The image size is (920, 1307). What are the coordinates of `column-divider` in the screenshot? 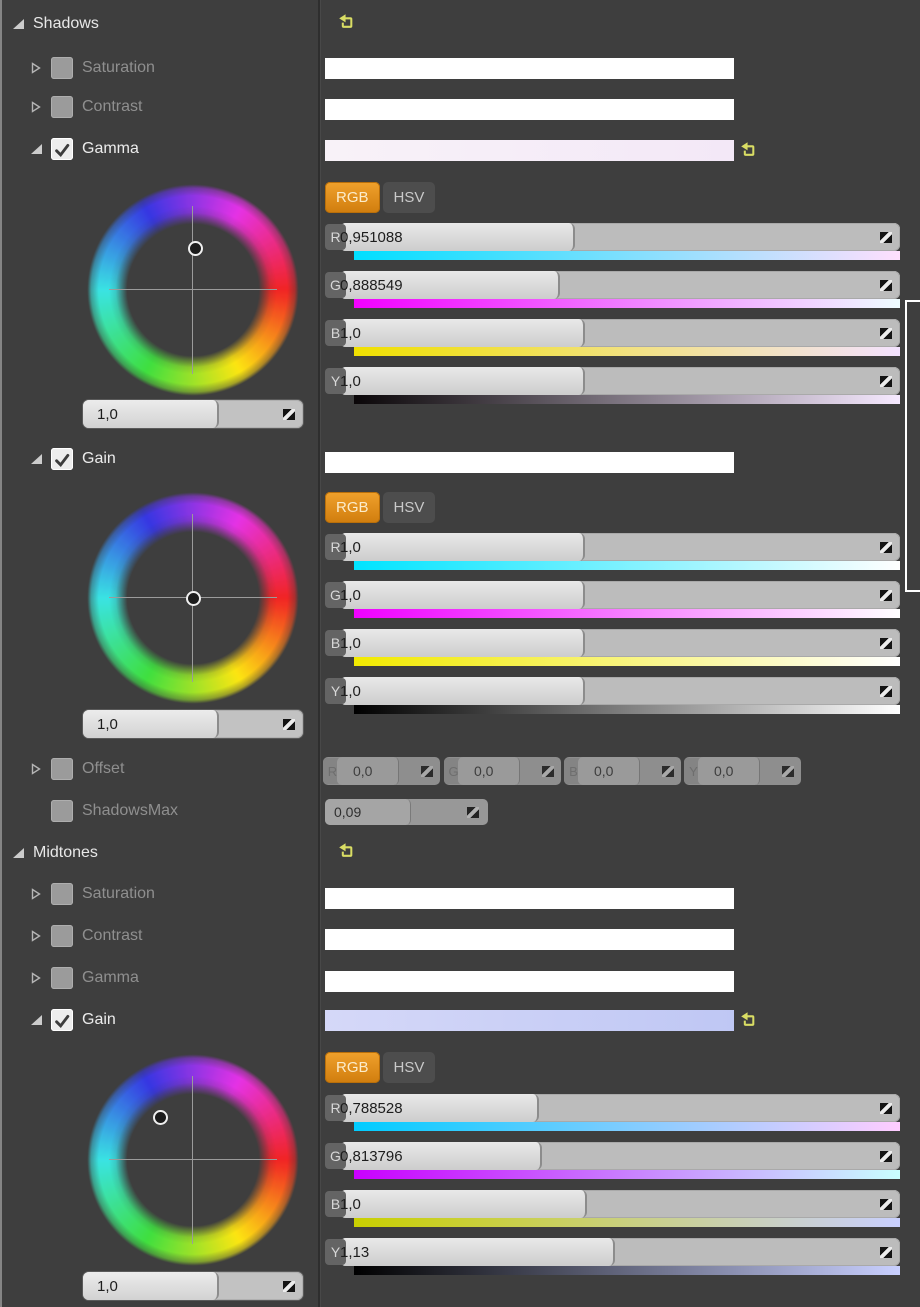 It's located at (319, 653).